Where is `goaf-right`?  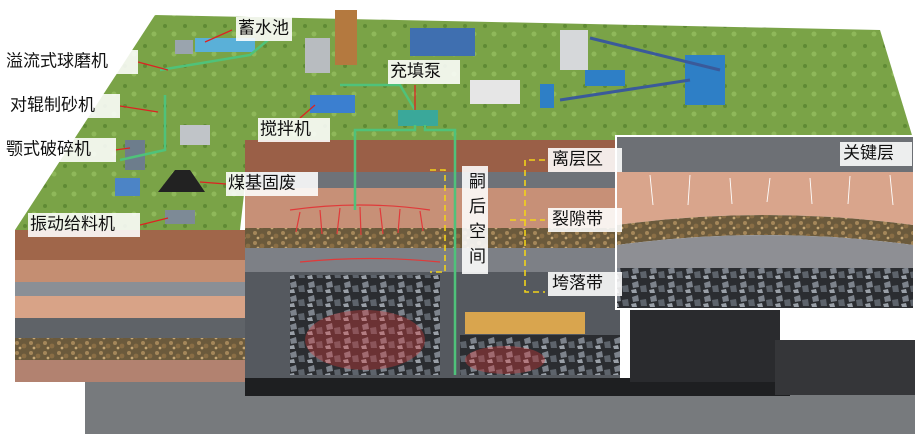
goaf-right is located at coordinates (540, 355).